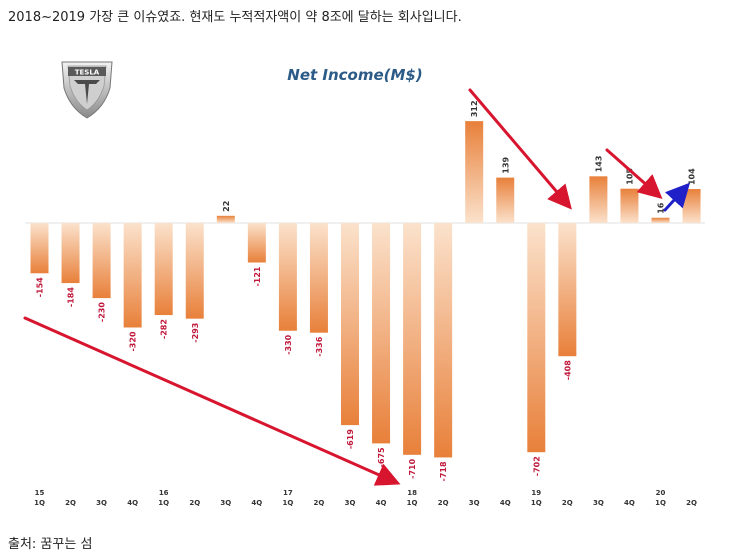  Describe the element at coordinates (412, 493) in the screenshot. I see `tick-year-12: 18` at that location.